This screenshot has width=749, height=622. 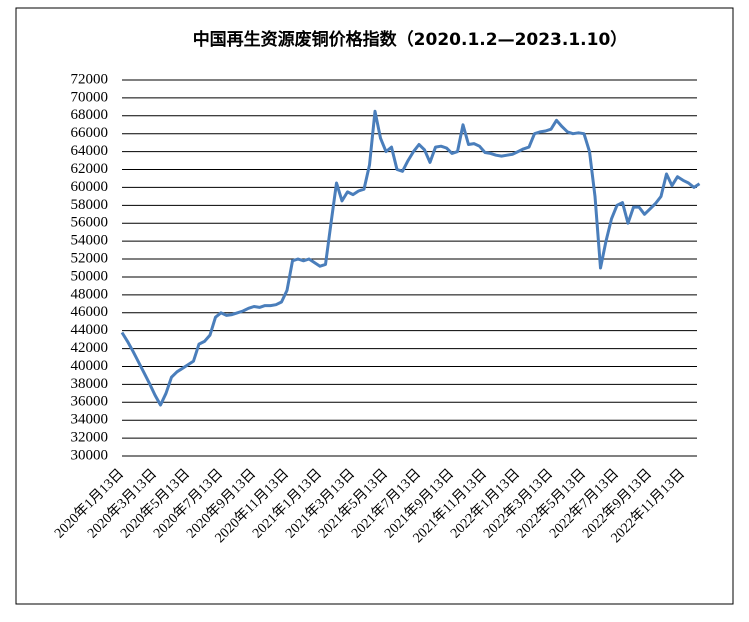 I want to click on y-tick-label: 38000, so click(x=90, y=384).